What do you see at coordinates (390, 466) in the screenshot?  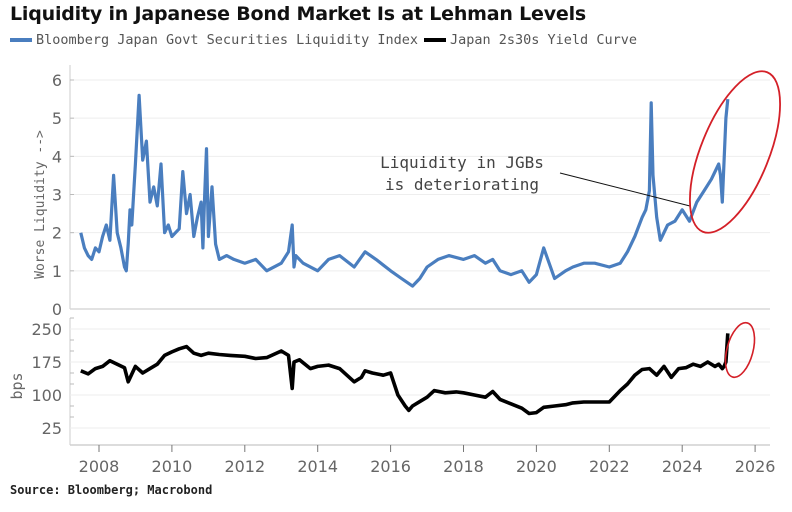 I see `x-tick-label: 2016` at bounding box center [390, 466].